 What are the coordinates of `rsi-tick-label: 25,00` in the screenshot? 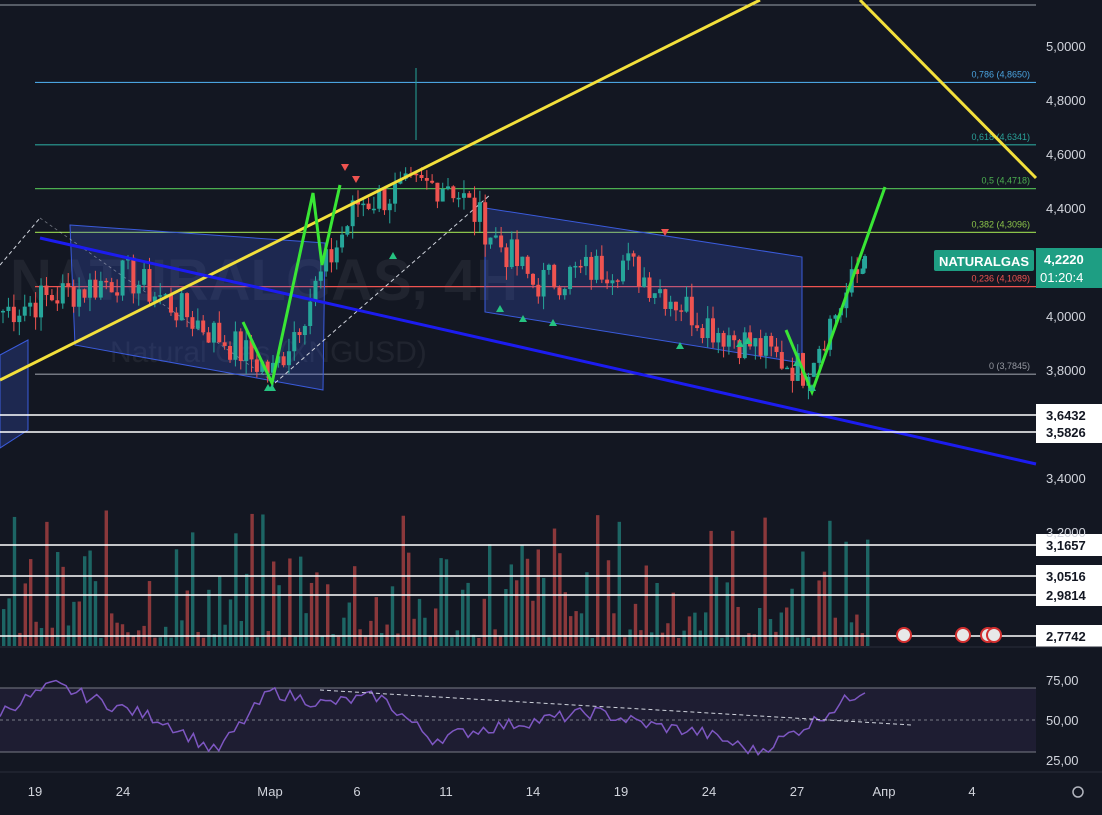 It's located at (1062, 760).